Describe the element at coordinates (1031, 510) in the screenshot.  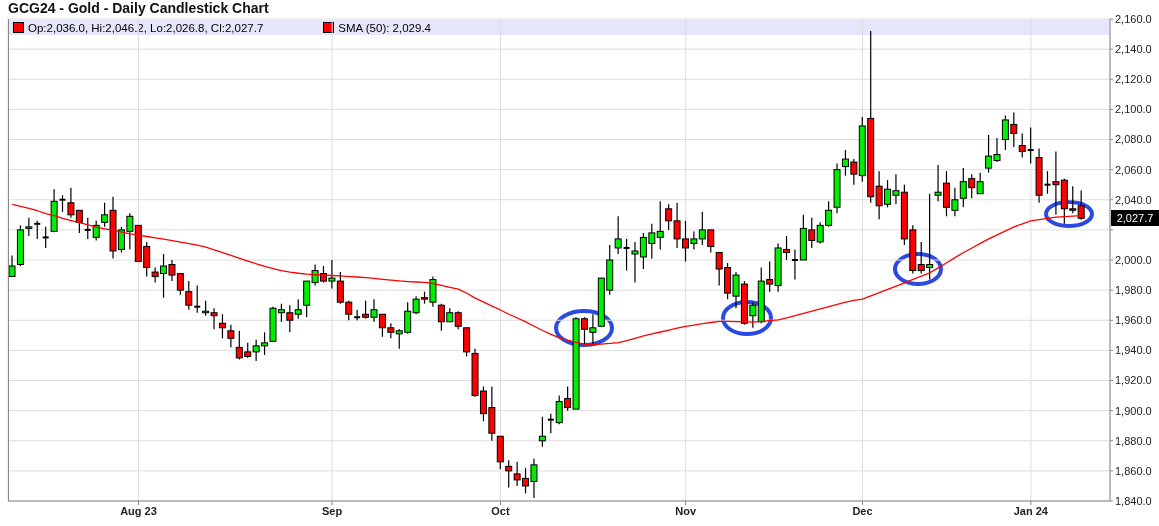
I see `x-tick-label: Jan 24` at that location.